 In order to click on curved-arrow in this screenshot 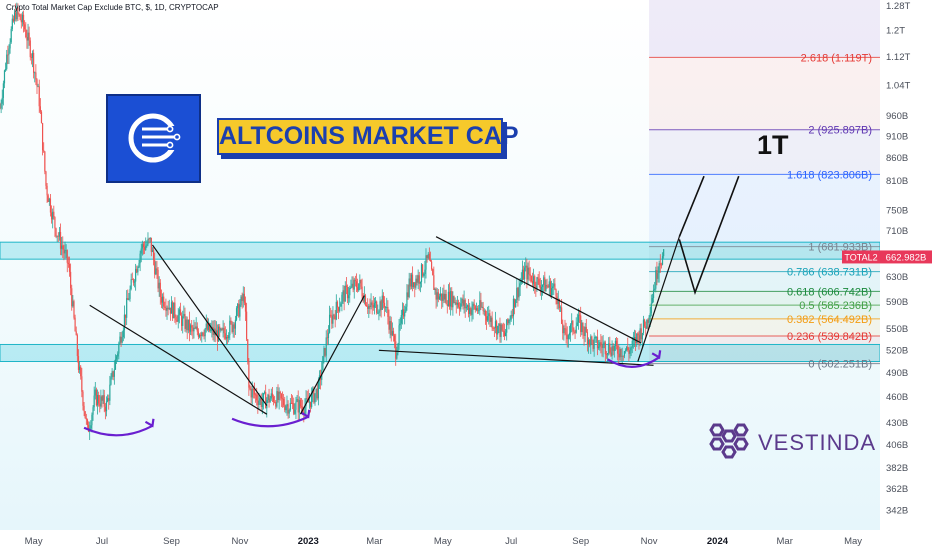, I will do `click(118, 430)`.